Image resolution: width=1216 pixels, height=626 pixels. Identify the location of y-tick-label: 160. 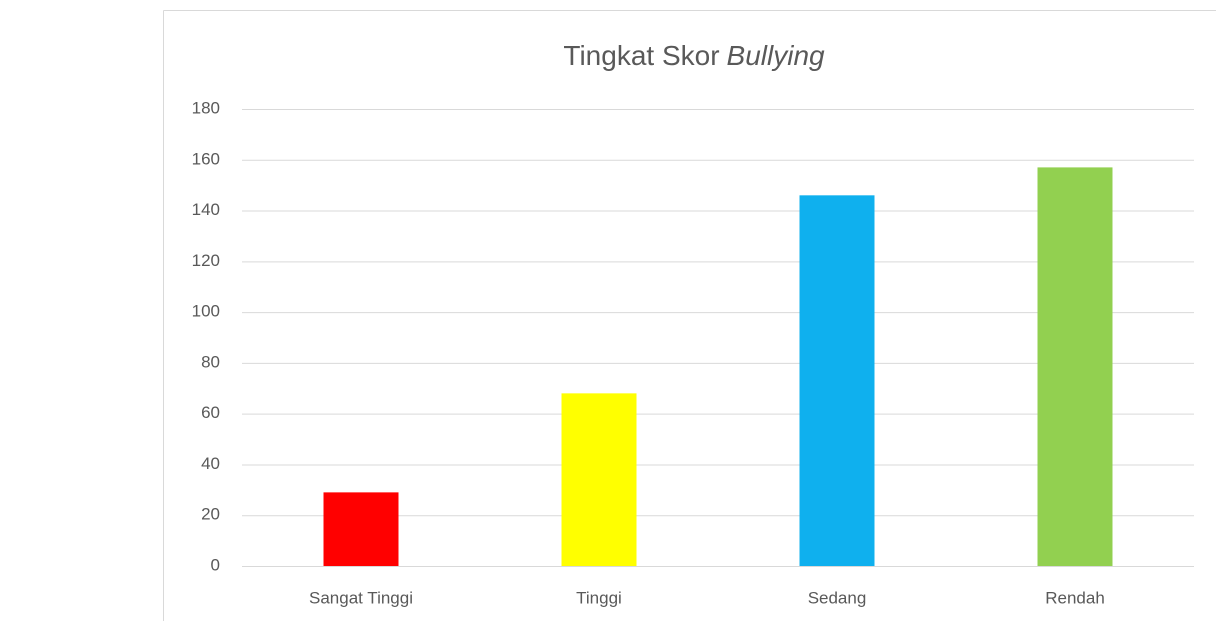
(206, 158).